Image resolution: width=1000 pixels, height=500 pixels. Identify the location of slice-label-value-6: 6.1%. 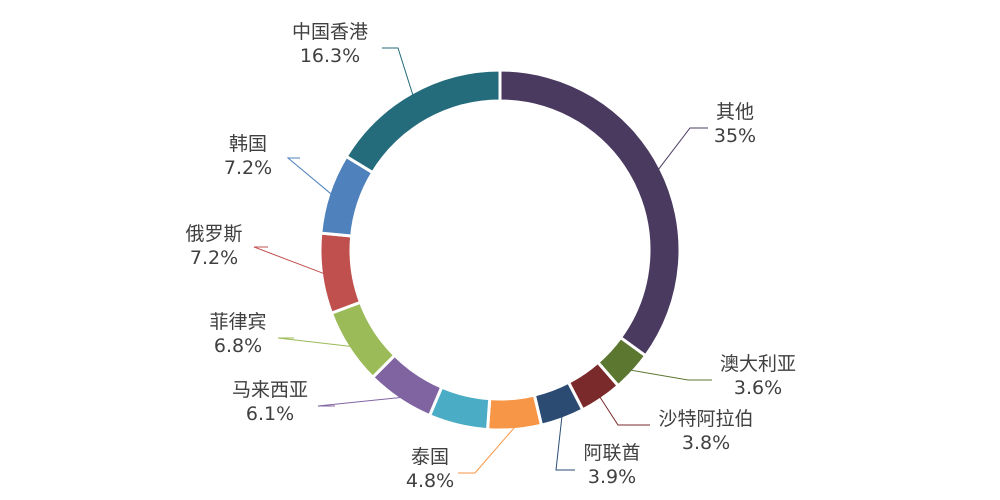
(270, 414).